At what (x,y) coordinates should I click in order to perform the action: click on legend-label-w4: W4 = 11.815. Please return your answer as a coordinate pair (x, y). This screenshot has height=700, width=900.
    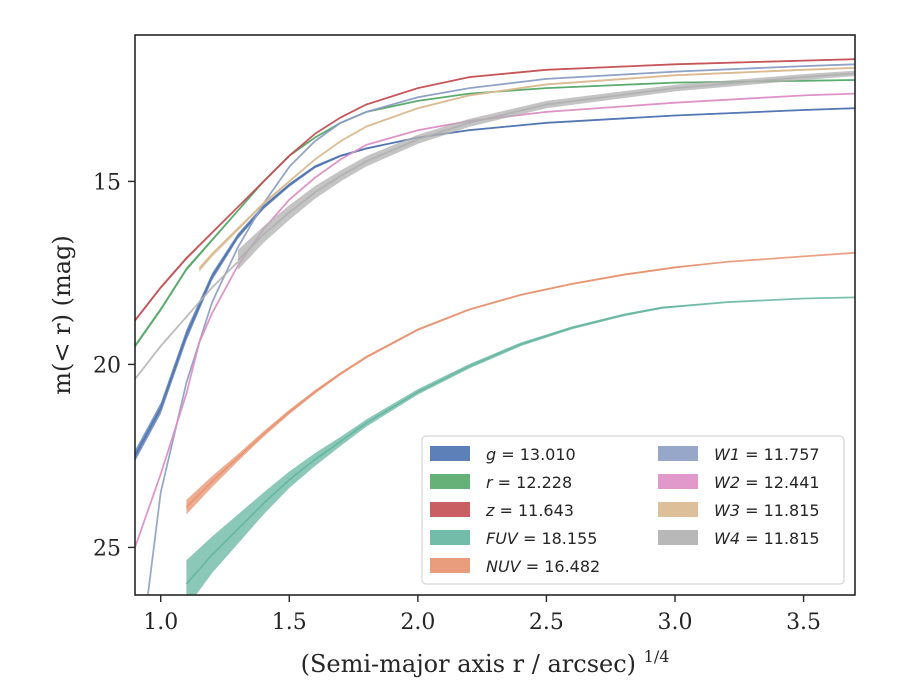
    Looking at the image, I should click on (767, 538).